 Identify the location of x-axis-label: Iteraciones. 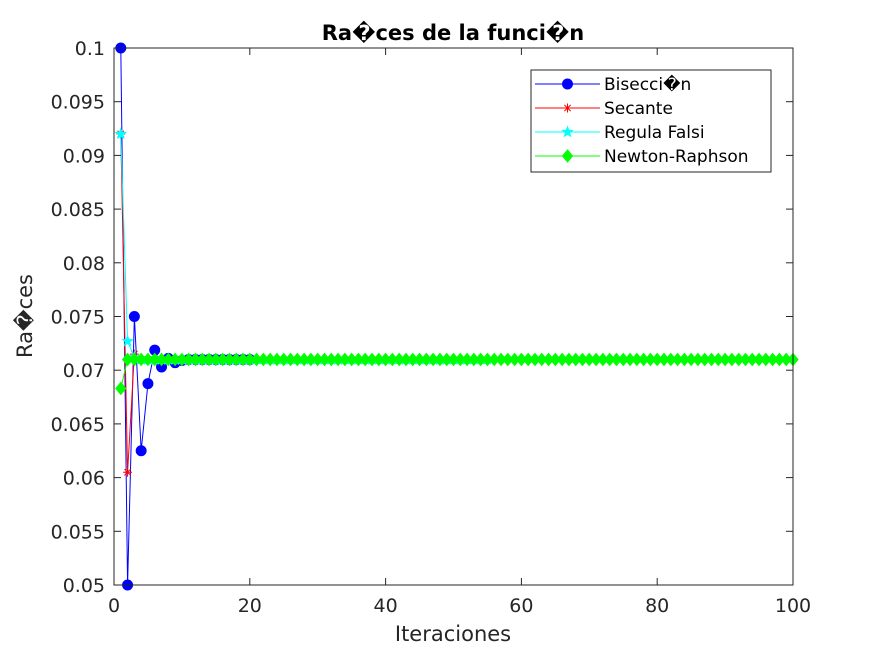
(453, 634).